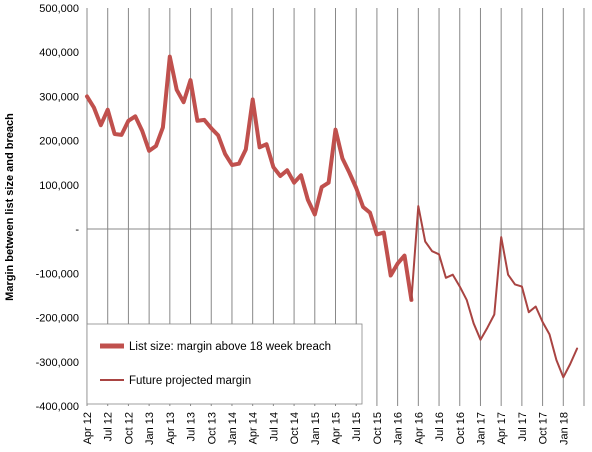  Describe the element at coordinates (337, 428) in the screenshot. I see `x-tick-label: Apr 15` at that location.